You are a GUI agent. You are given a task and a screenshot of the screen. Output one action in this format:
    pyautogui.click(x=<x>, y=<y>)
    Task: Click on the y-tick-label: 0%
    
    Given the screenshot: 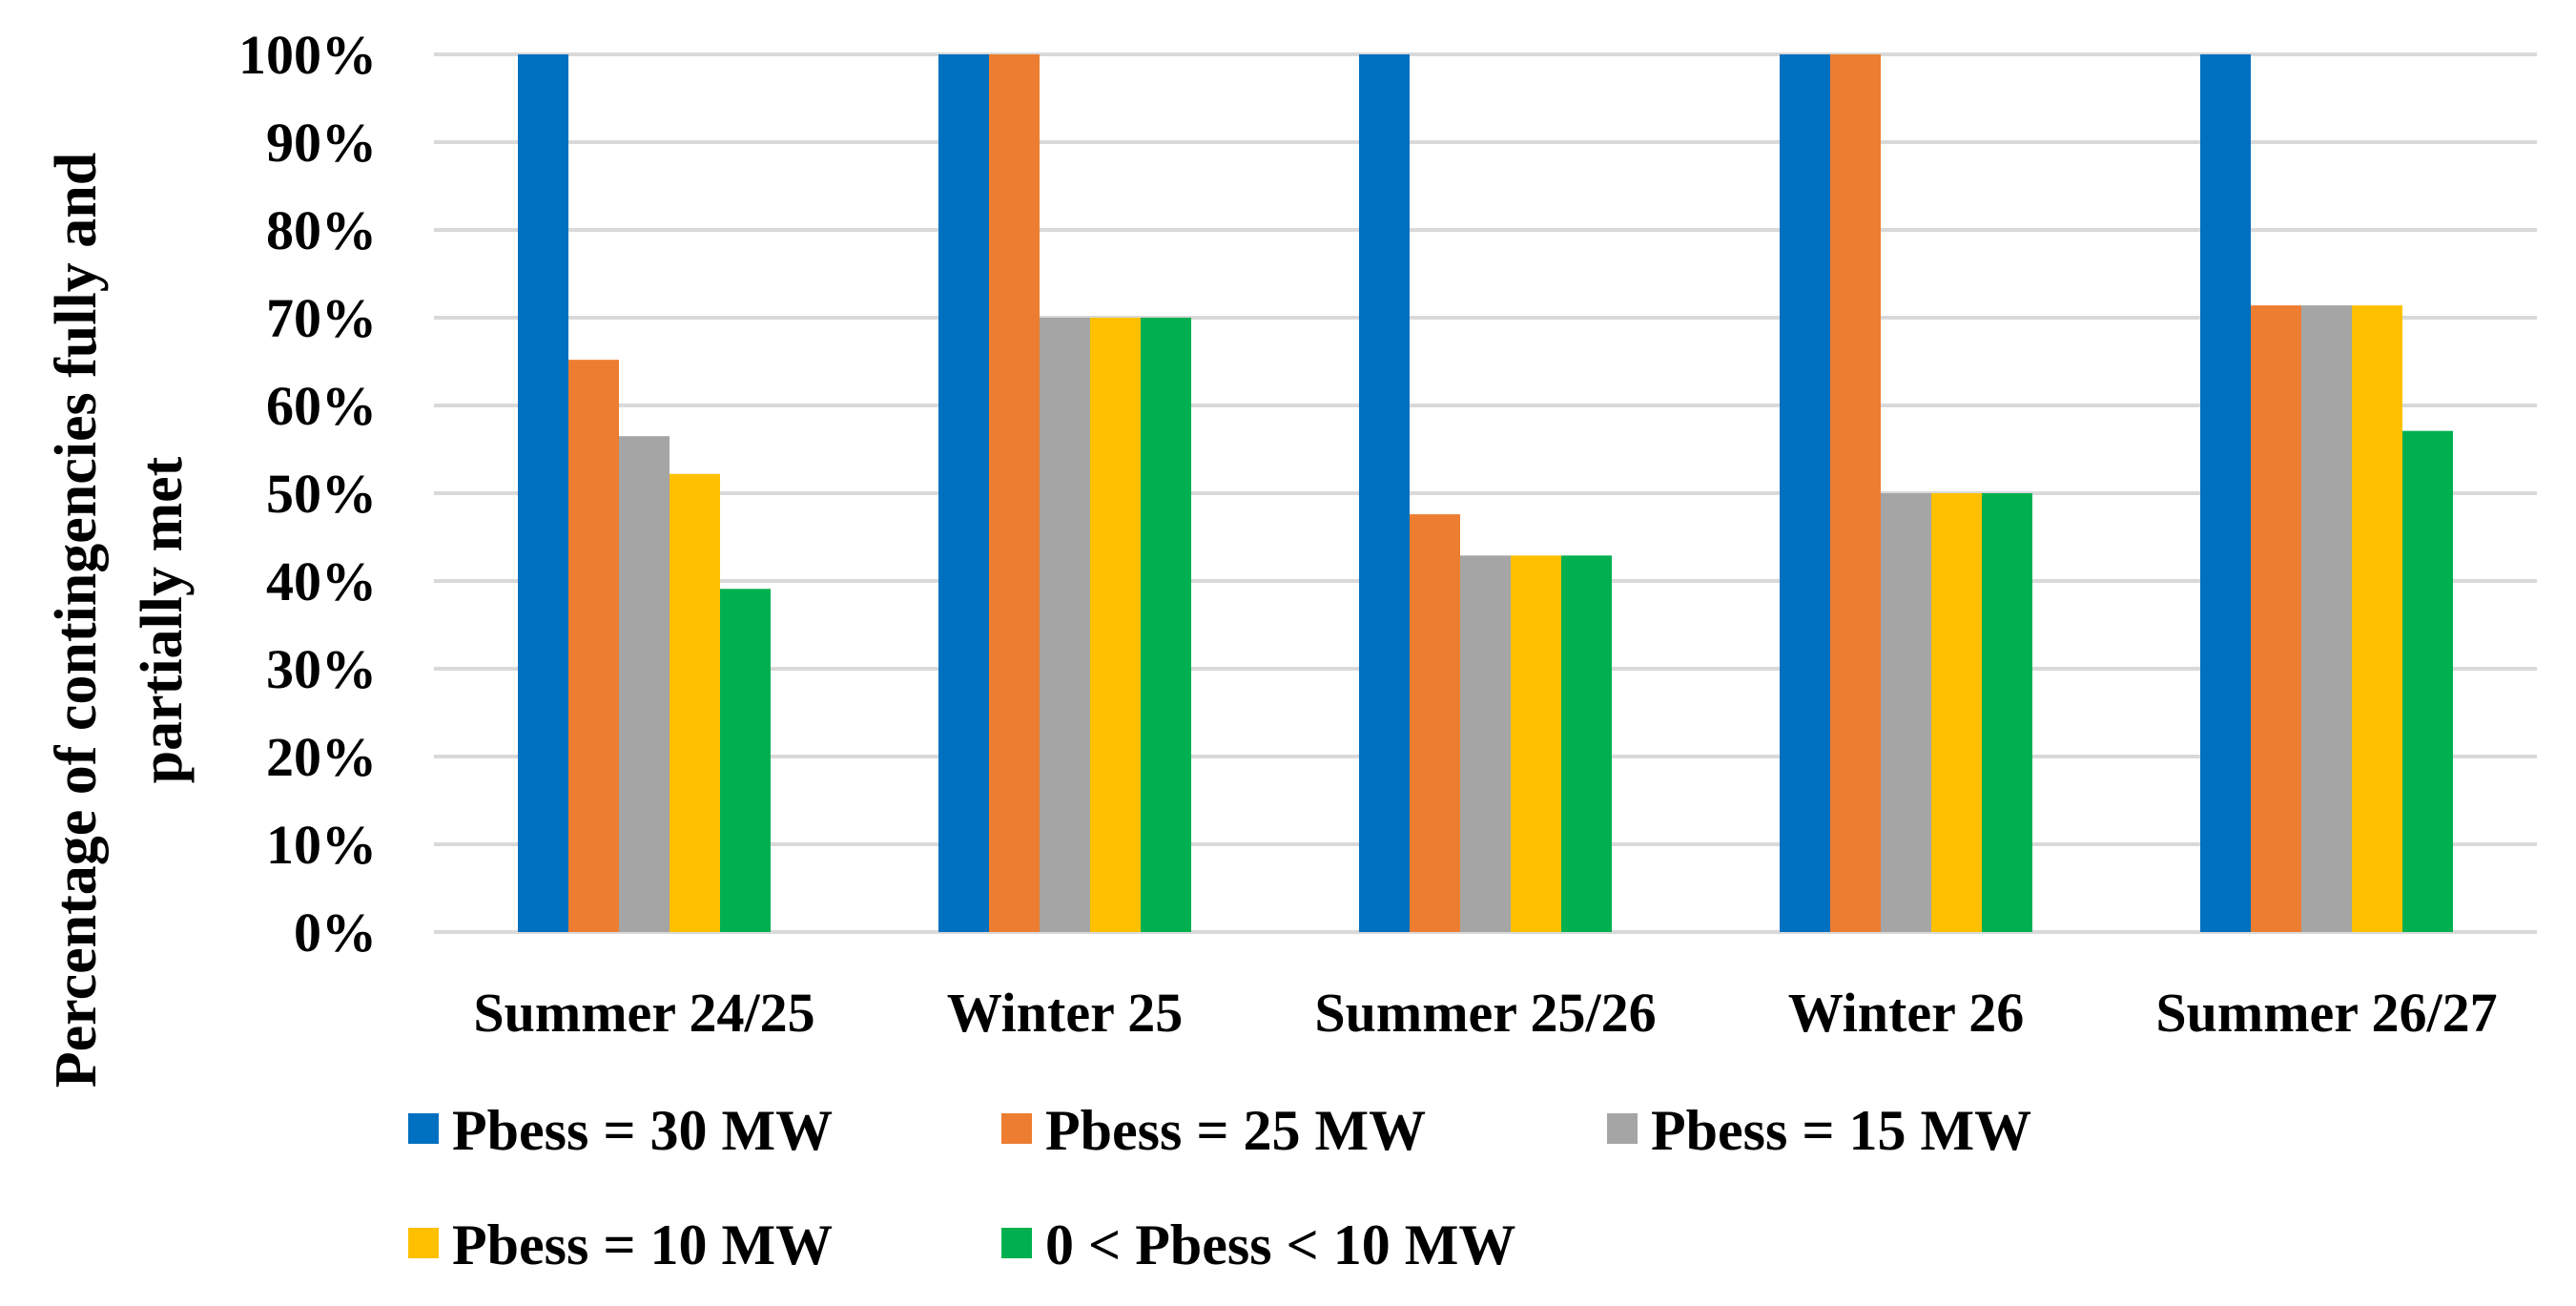 What is the action you would take?
    pyautogui.click(x=335, y=933)
    